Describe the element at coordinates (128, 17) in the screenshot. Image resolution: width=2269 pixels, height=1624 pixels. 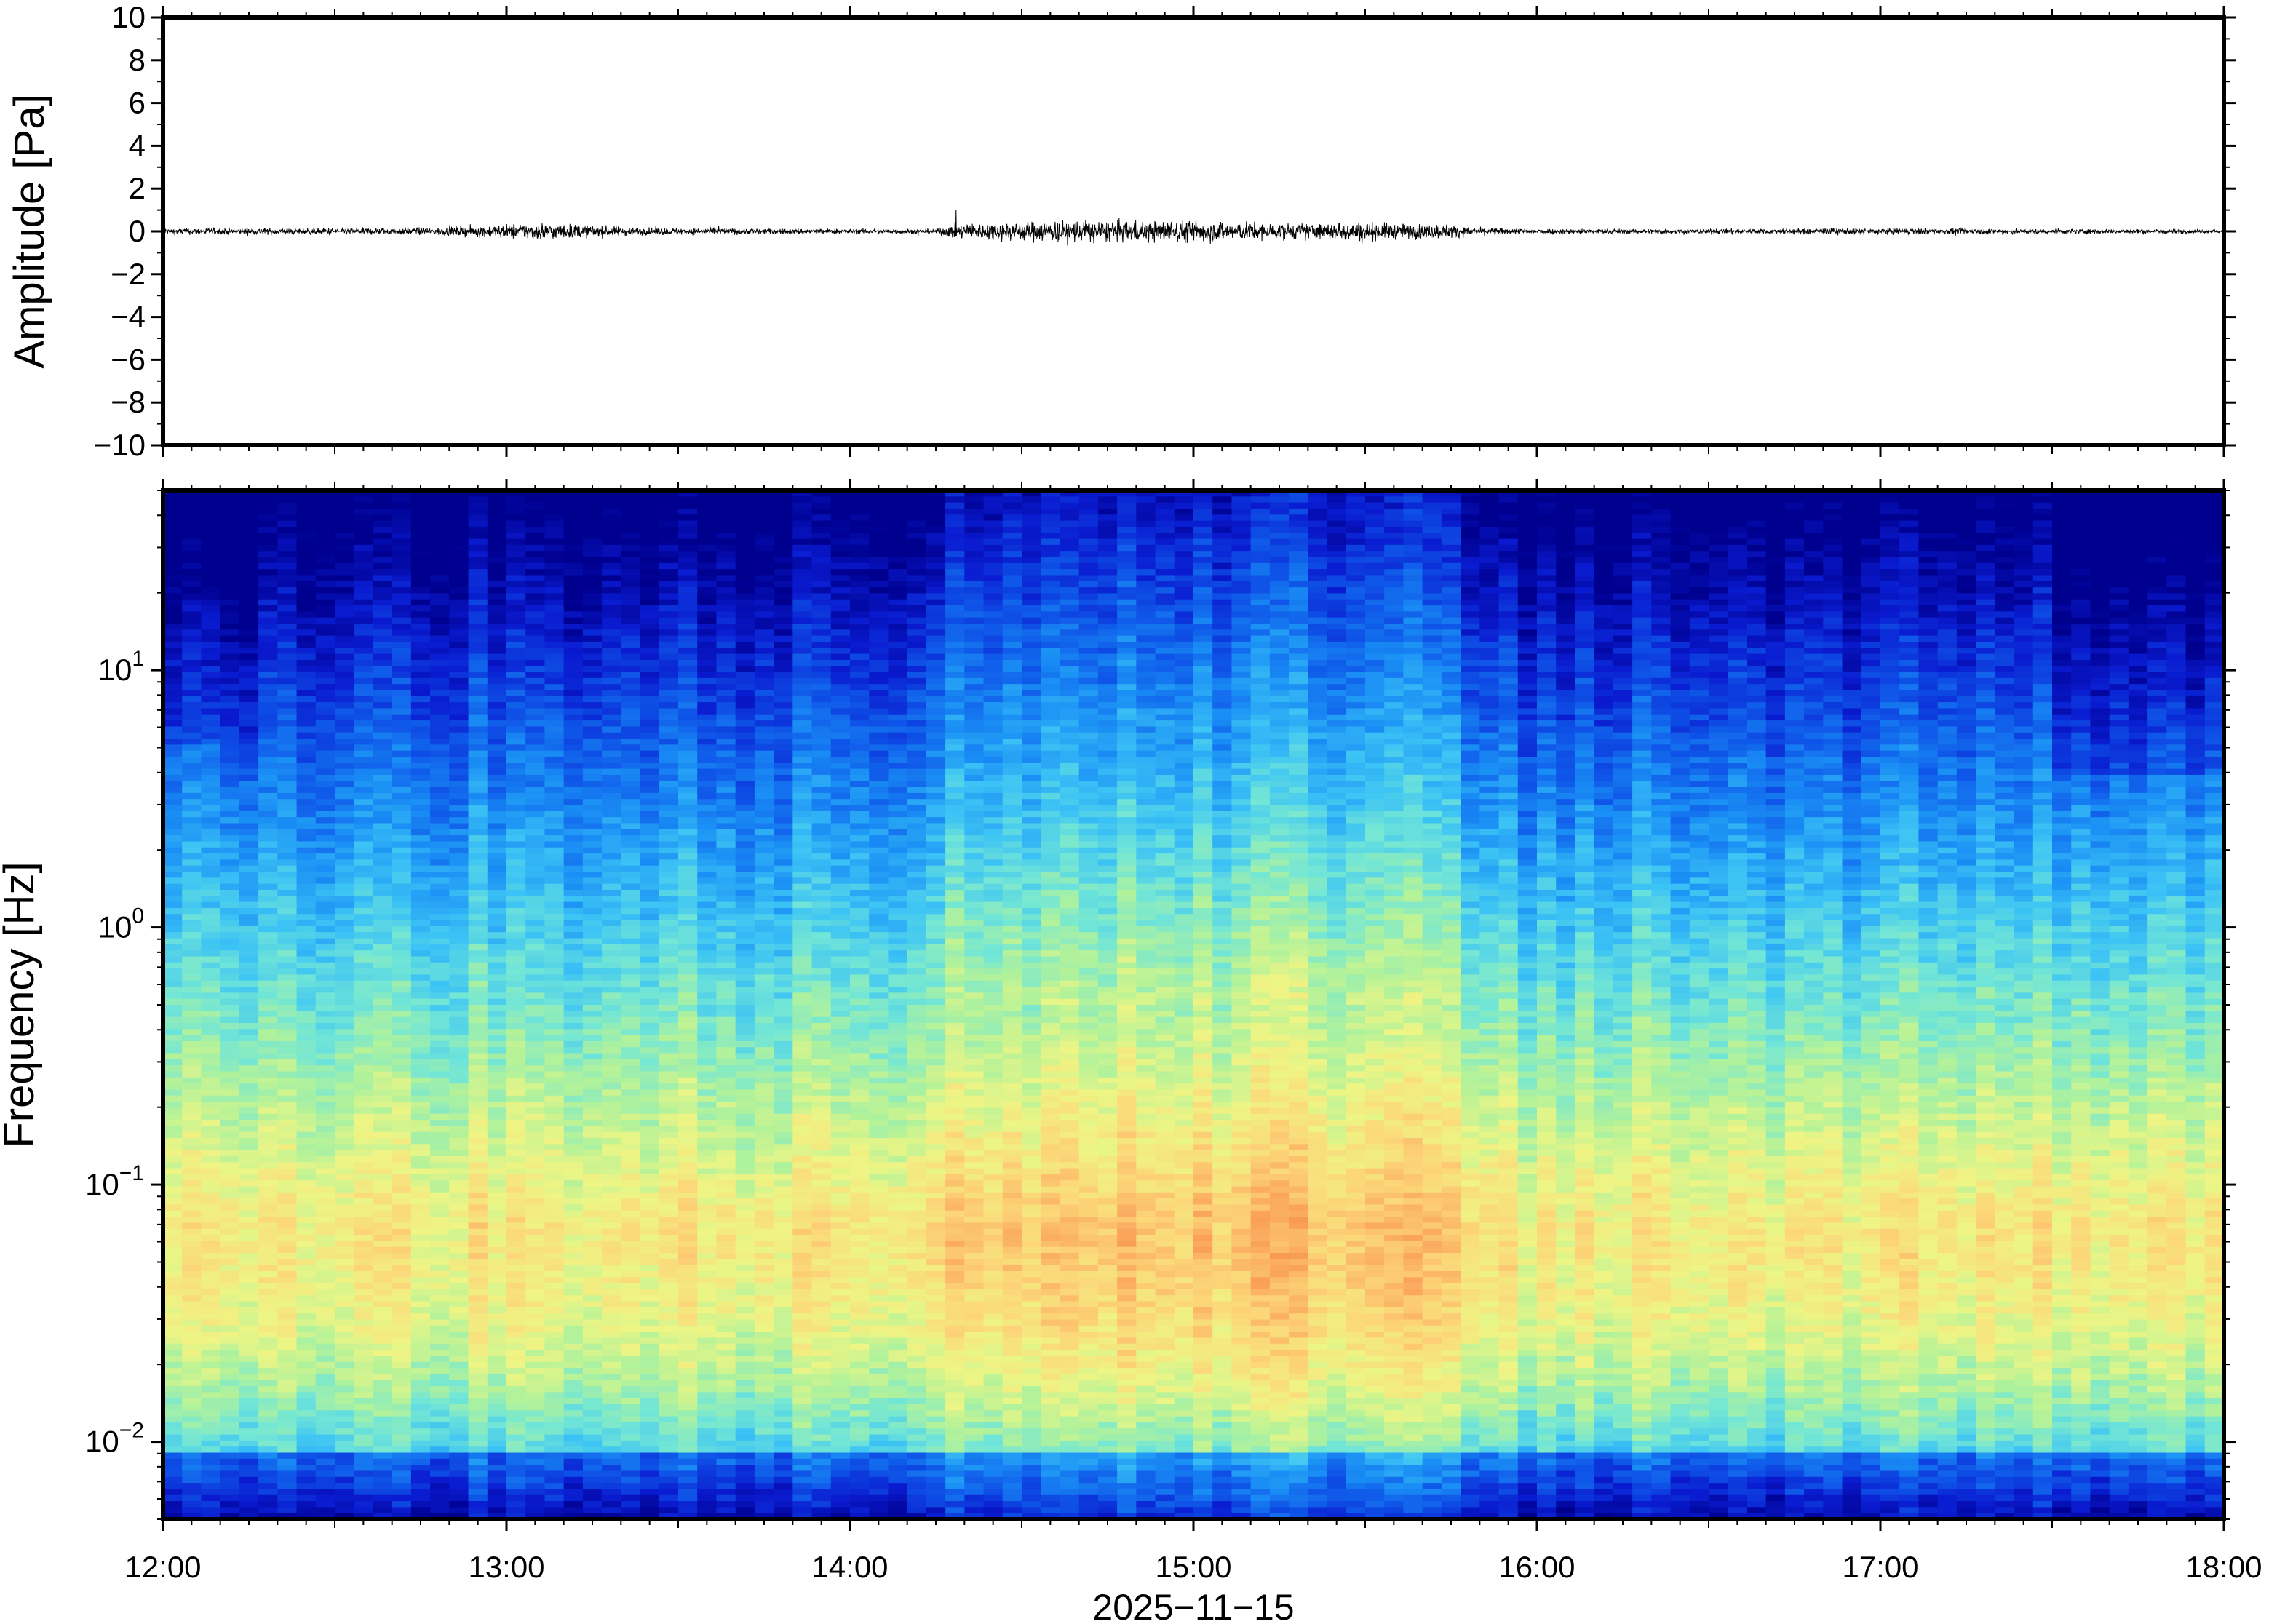
I see `amplitude-tick-label: 10` at that location.